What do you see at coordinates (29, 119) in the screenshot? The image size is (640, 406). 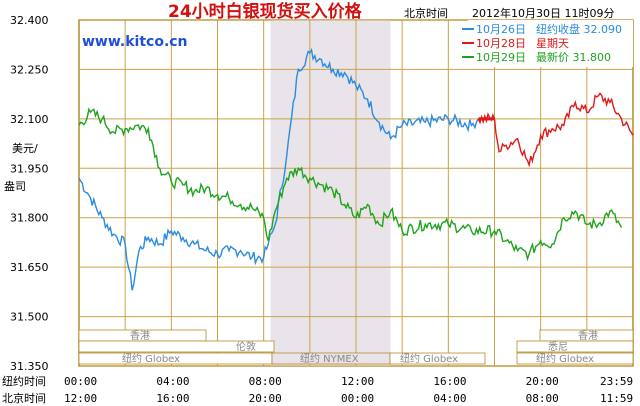 I see `y-tick-label: 32.100` at bounding box center [29, 119].